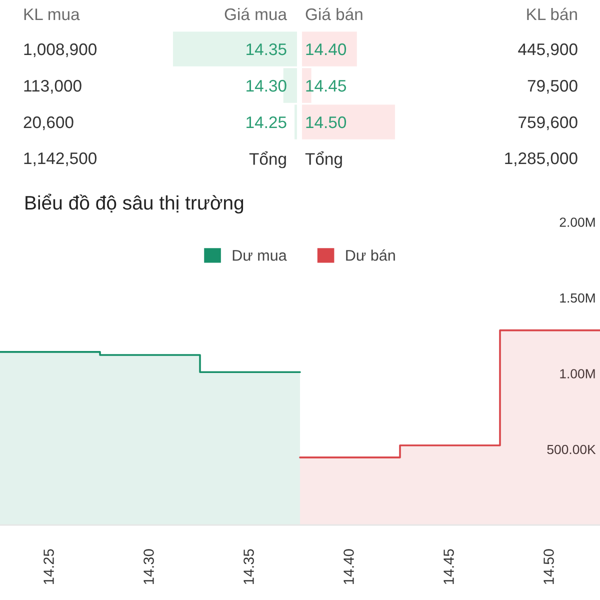  I want to click on text: KL bán, so click(552, 14).